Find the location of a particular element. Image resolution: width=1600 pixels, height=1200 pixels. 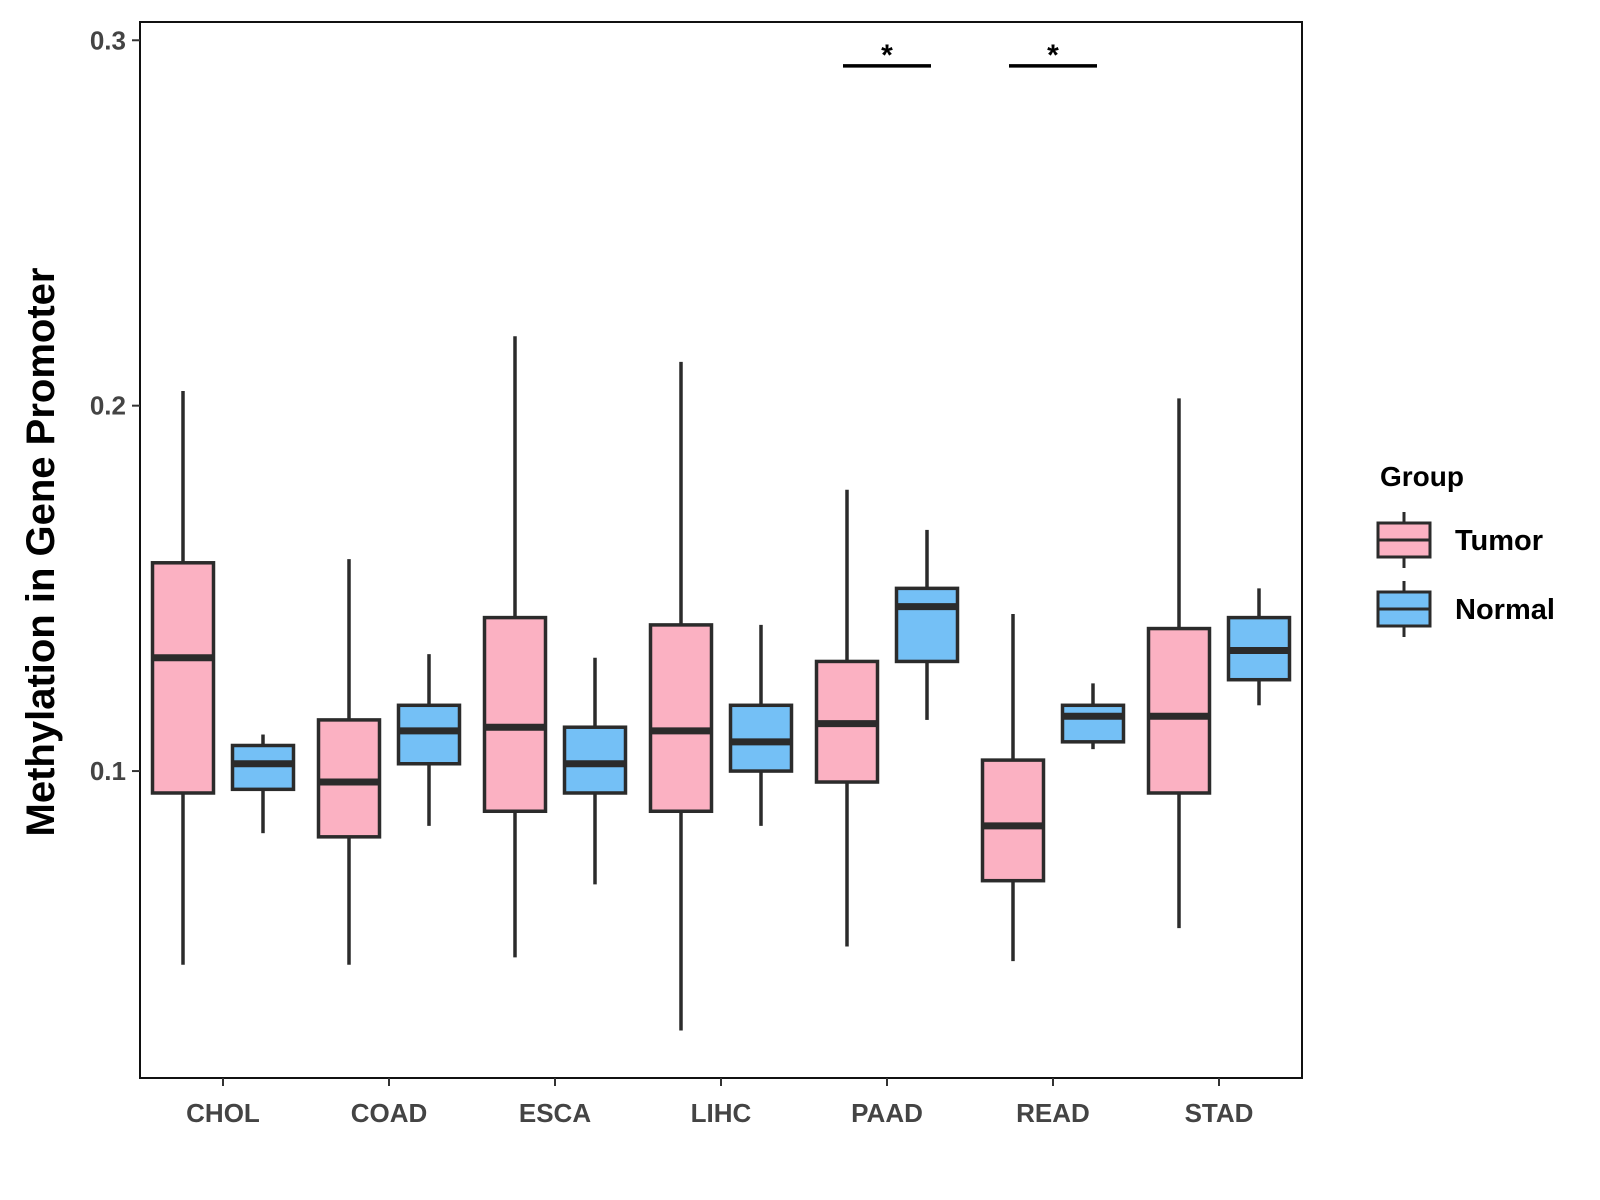

x-tick-label: LIHC is located at coordinates (721, 1113).